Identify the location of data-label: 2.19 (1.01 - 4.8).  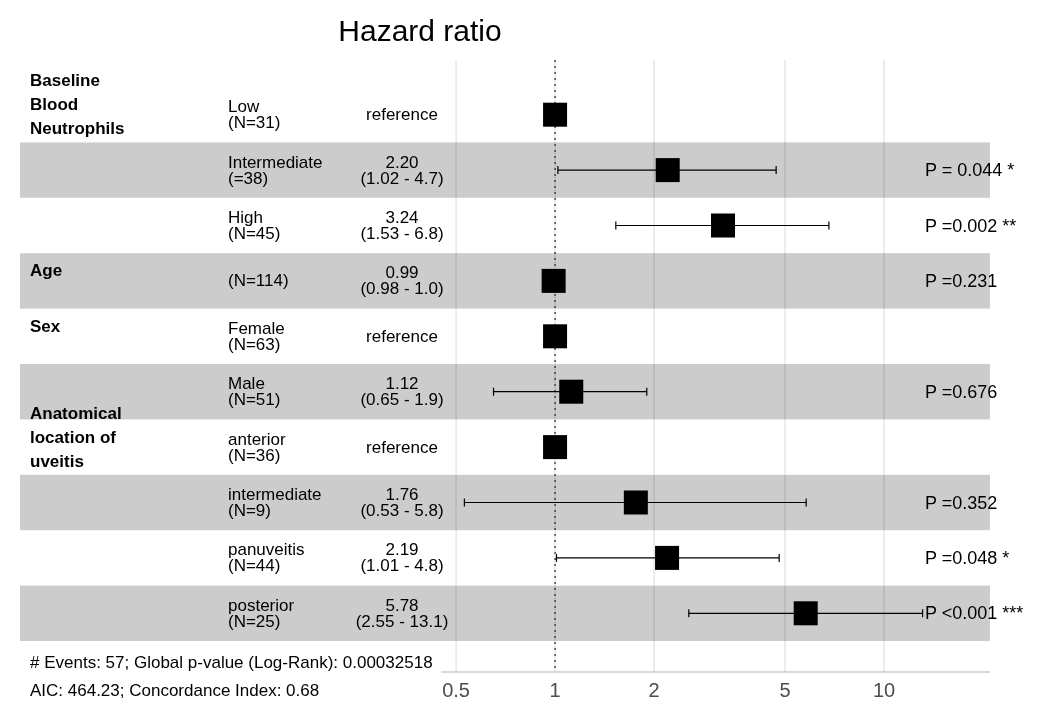
(402, 558).